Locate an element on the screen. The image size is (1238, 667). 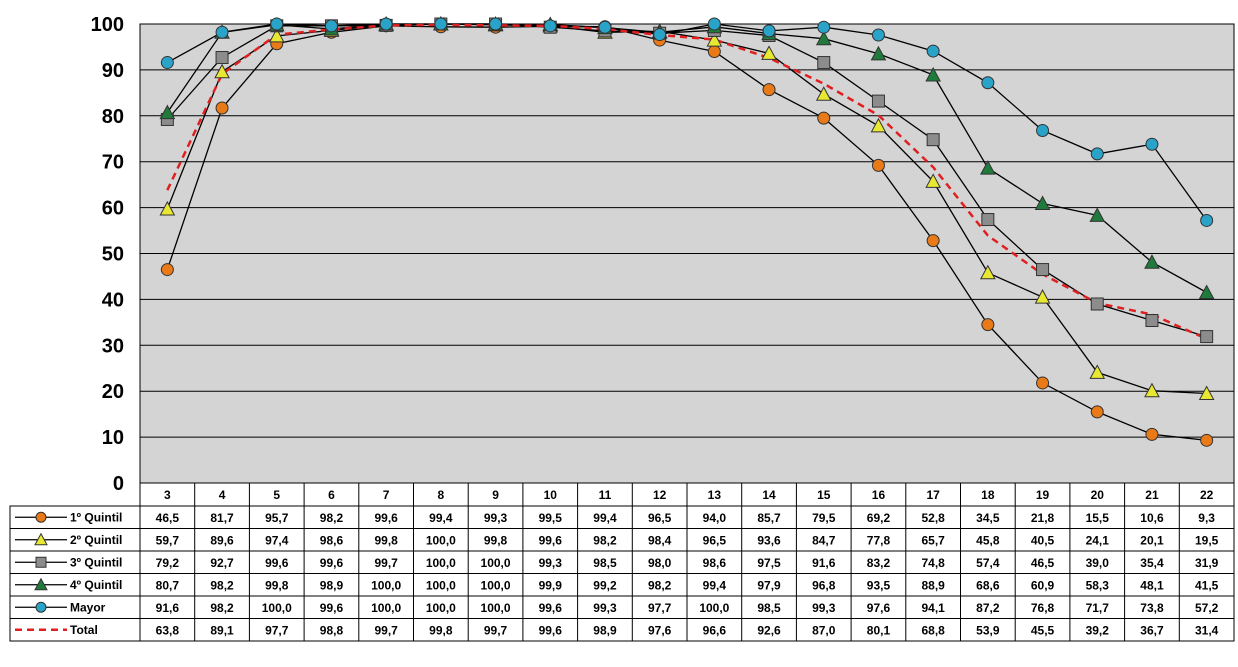
value-s5-3: 91,6 is located at coordinates (168, 608).